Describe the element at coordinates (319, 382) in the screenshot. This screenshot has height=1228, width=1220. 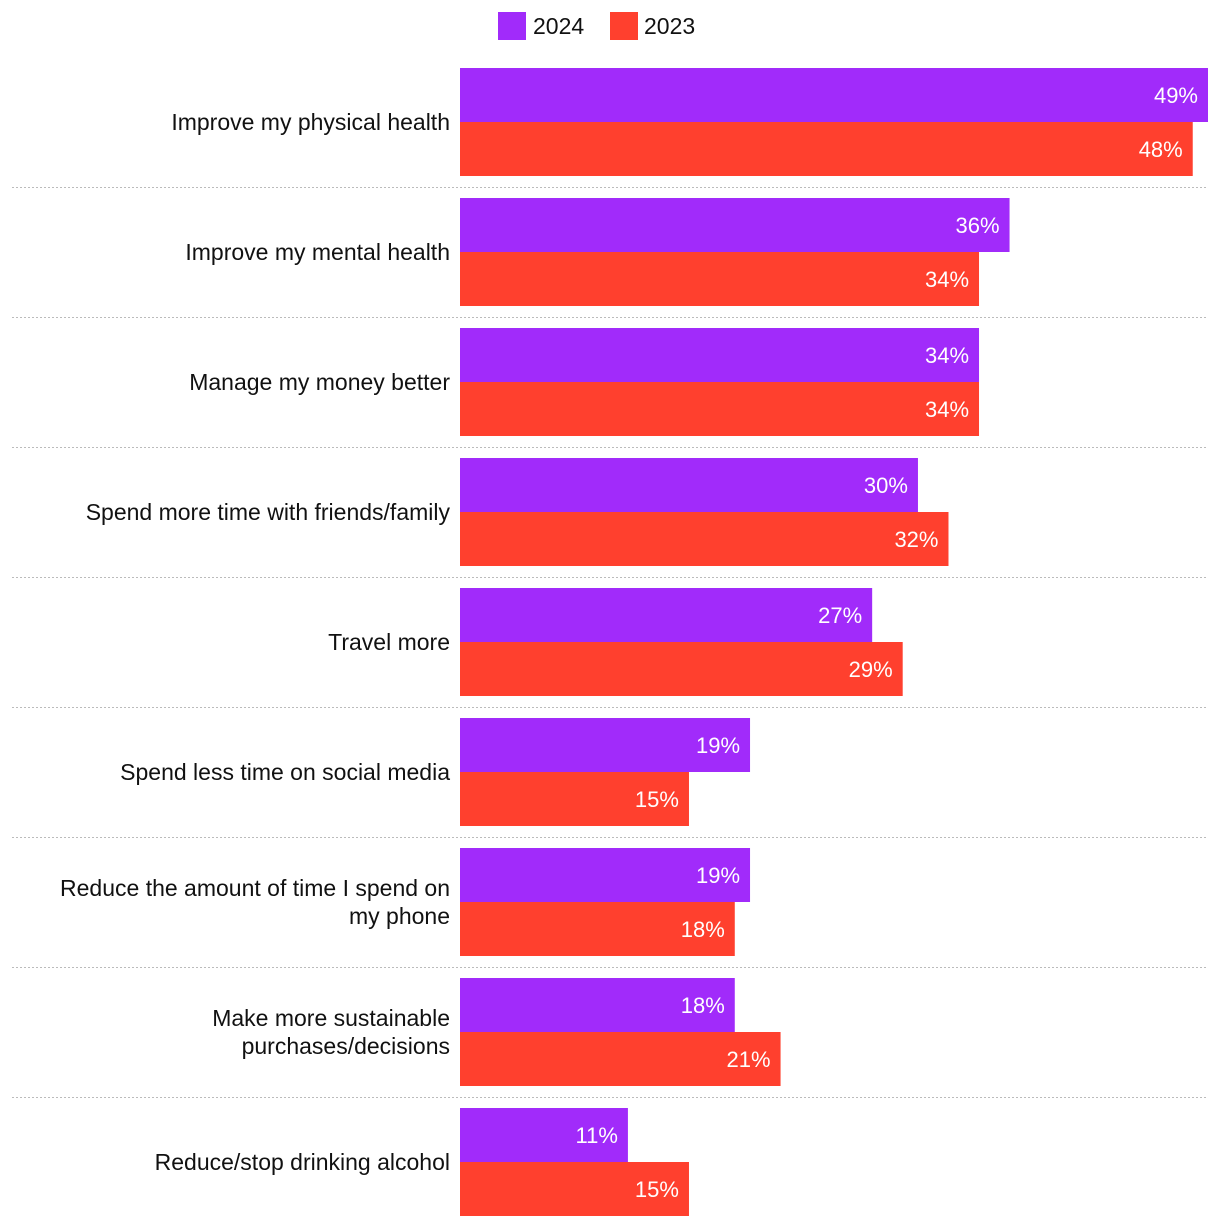
I see `category-label-2: Manage my money better` at that location.